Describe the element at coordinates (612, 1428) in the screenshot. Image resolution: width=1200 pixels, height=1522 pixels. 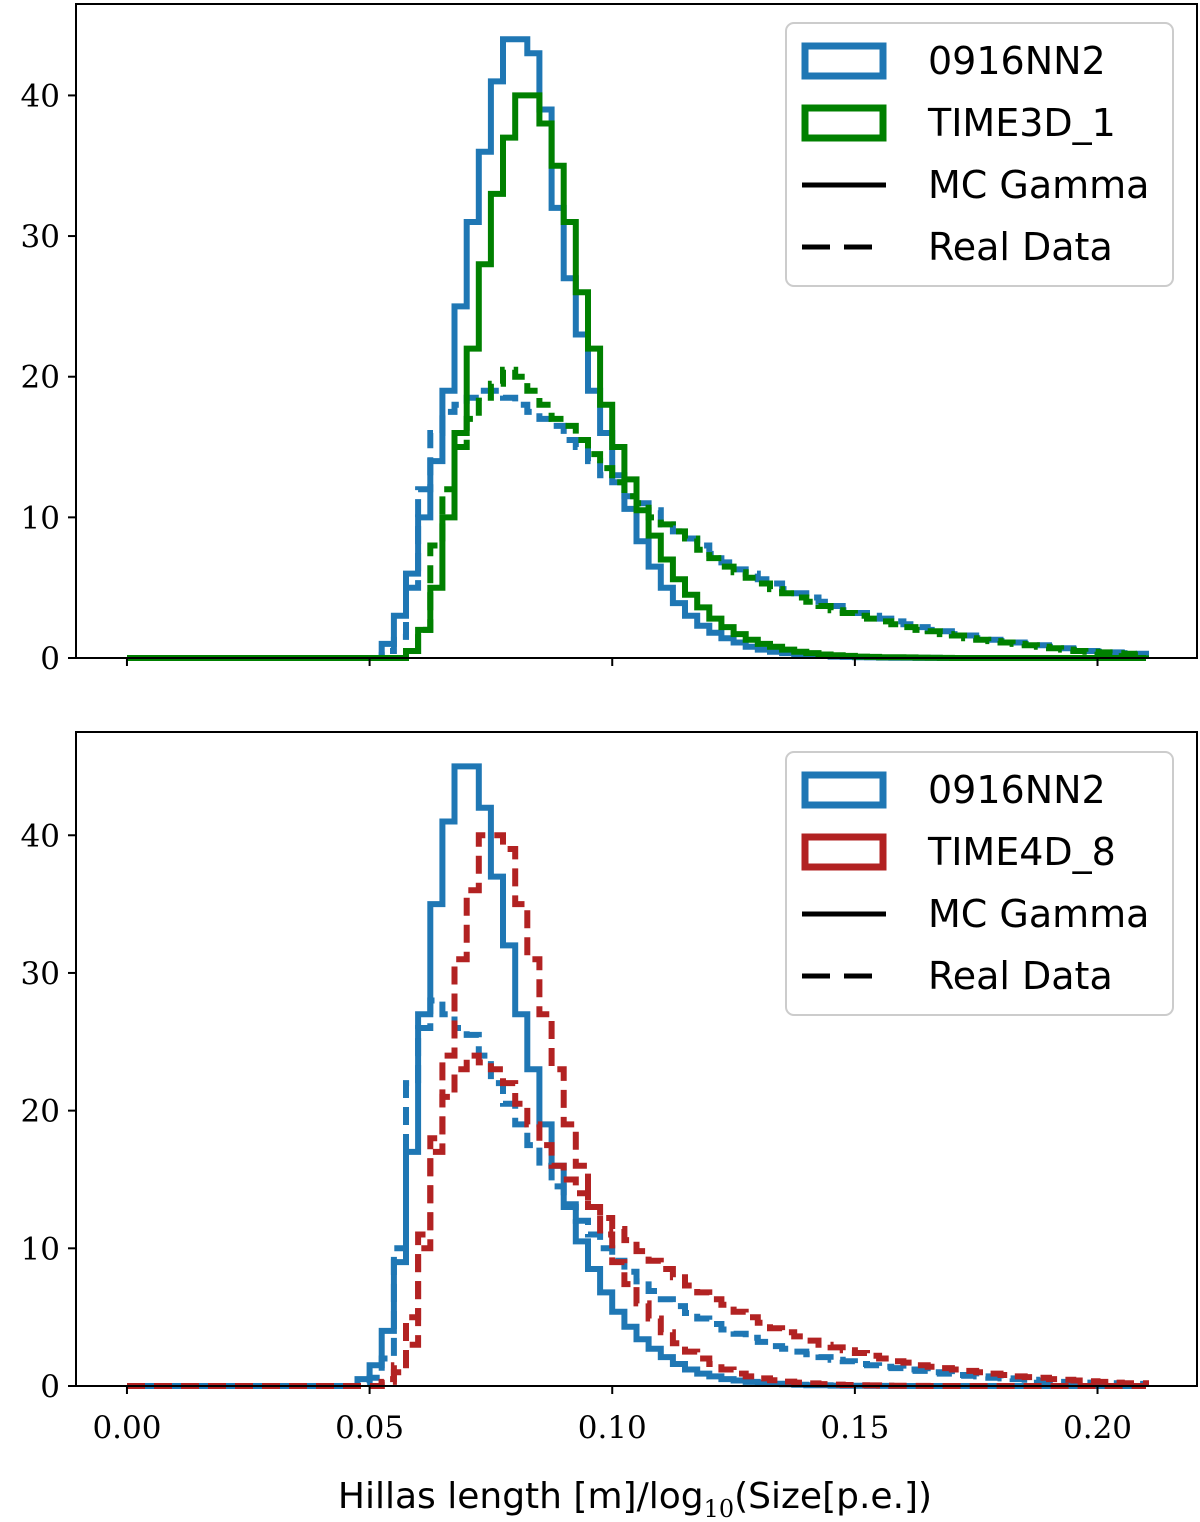
I see `x-tick-label: 0.10` at that location.